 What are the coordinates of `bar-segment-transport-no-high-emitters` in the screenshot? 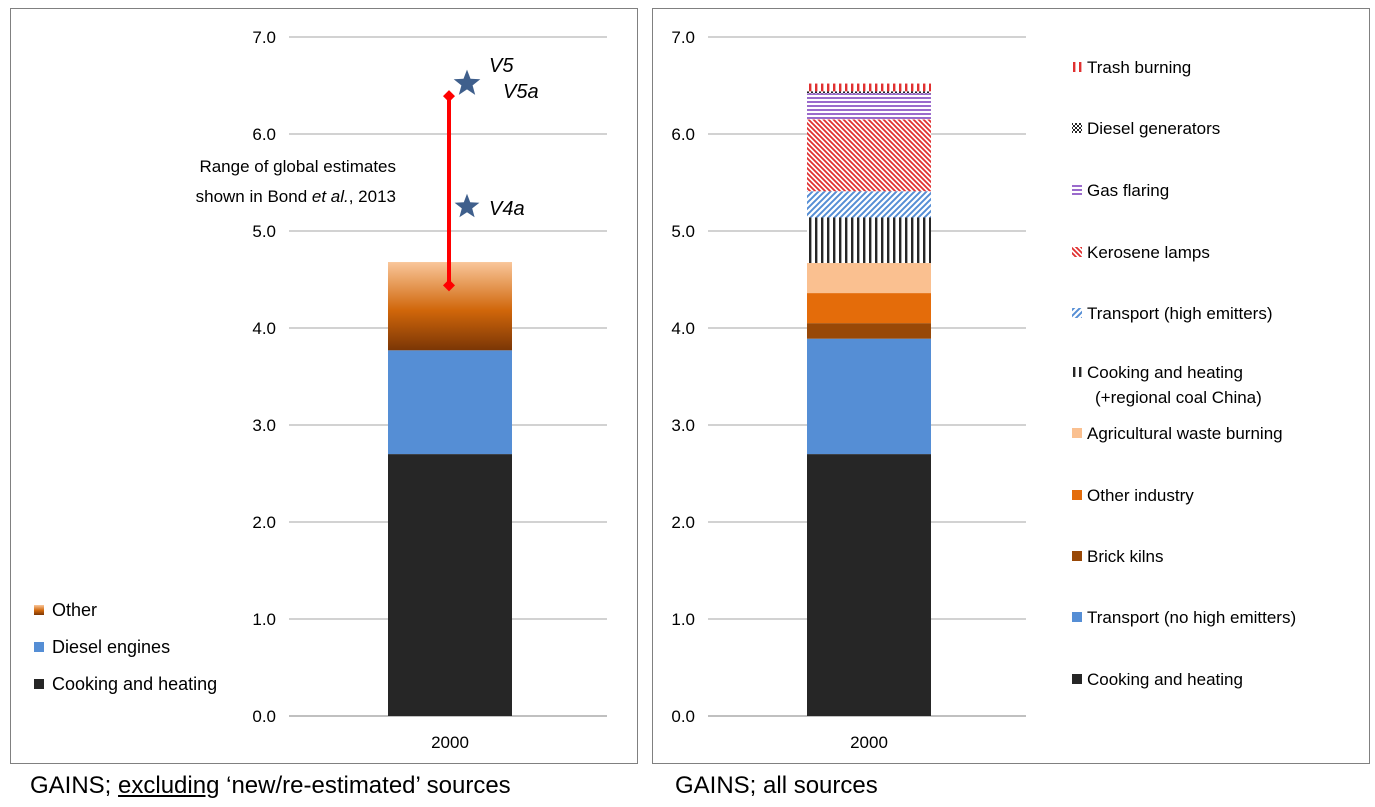 It's located at (869, 396).